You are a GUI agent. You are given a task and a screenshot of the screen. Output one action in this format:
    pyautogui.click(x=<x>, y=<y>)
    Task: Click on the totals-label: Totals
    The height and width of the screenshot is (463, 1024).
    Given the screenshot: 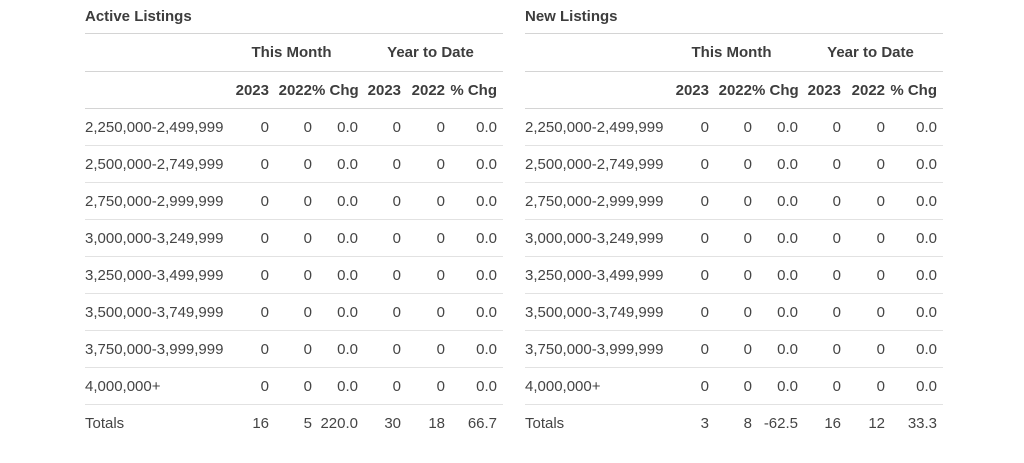 What is the action you would take?
    pyautogui.click(x=545, y=423)
    